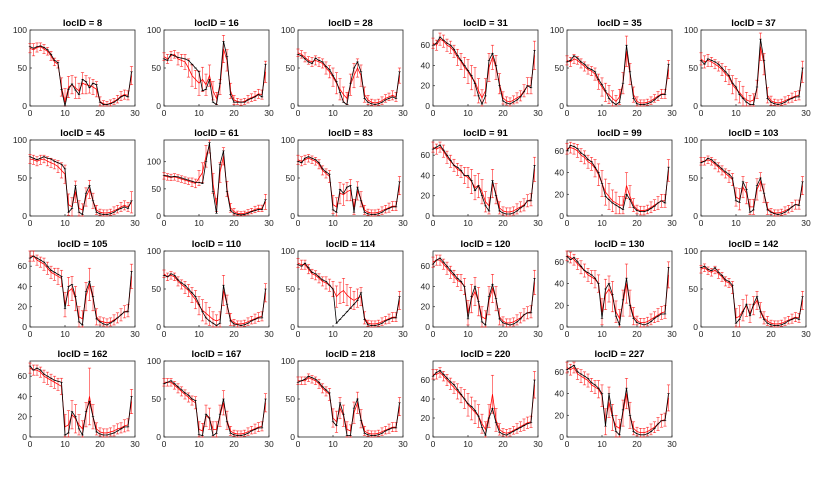 Image resolution: width=816 pixels, height=481 pixels. What do you see at coordinates (619, 133) in the screenshot?
I see `subplot-title: locID = 99` at bounding box center [619, 133].